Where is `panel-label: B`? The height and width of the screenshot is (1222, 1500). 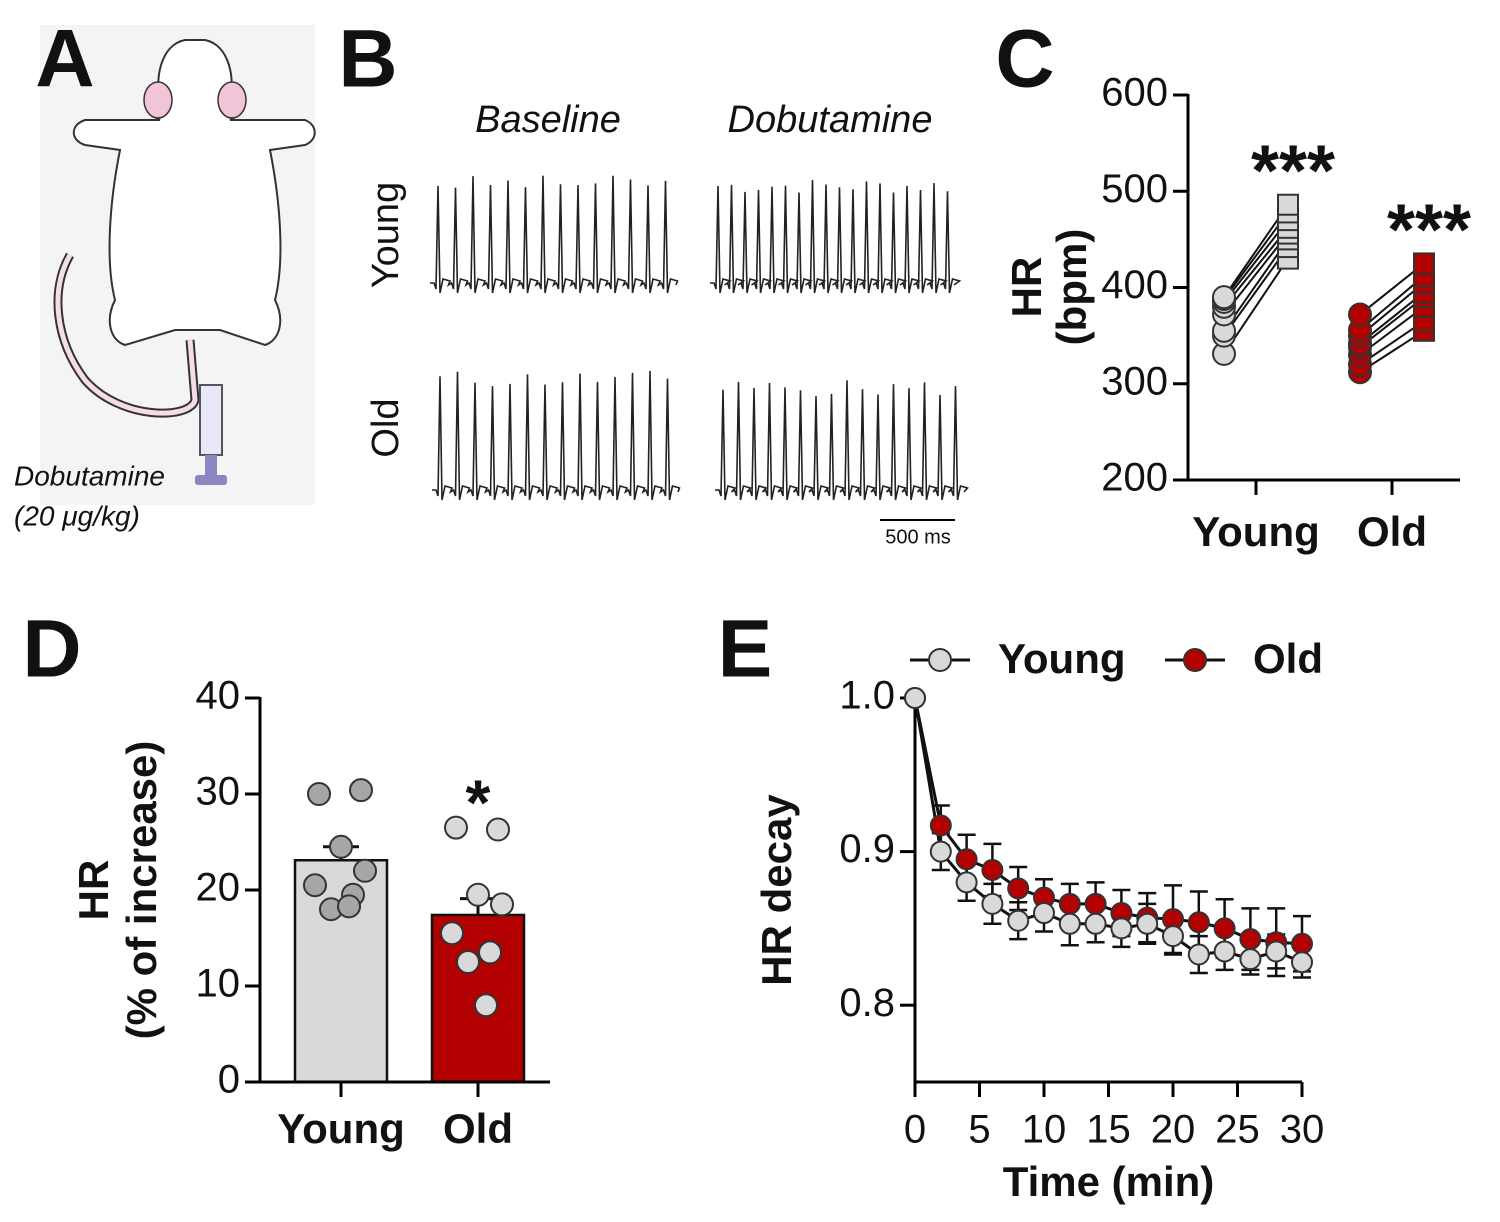 panel-label: B is located at coordinates (367, 59).